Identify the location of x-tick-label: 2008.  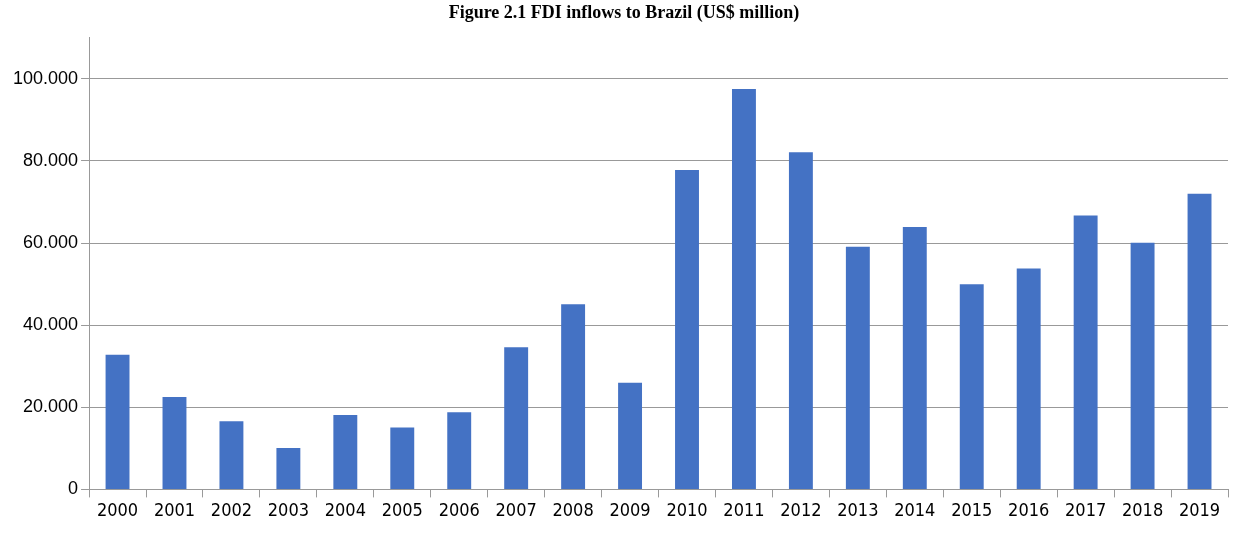
(573, 509).